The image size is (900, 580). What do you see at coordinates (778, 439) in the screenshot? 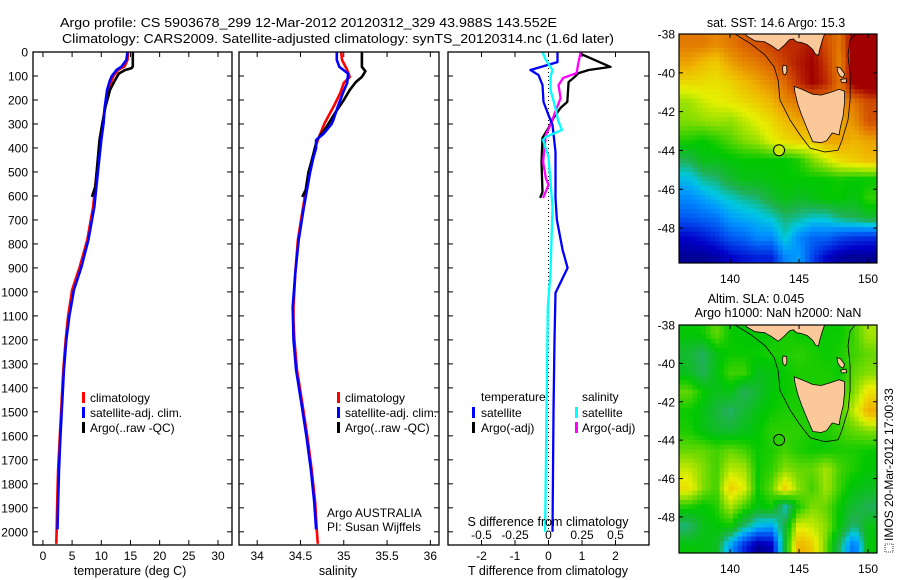
I see `sla-map-cells` at bounding box center [778, 439].